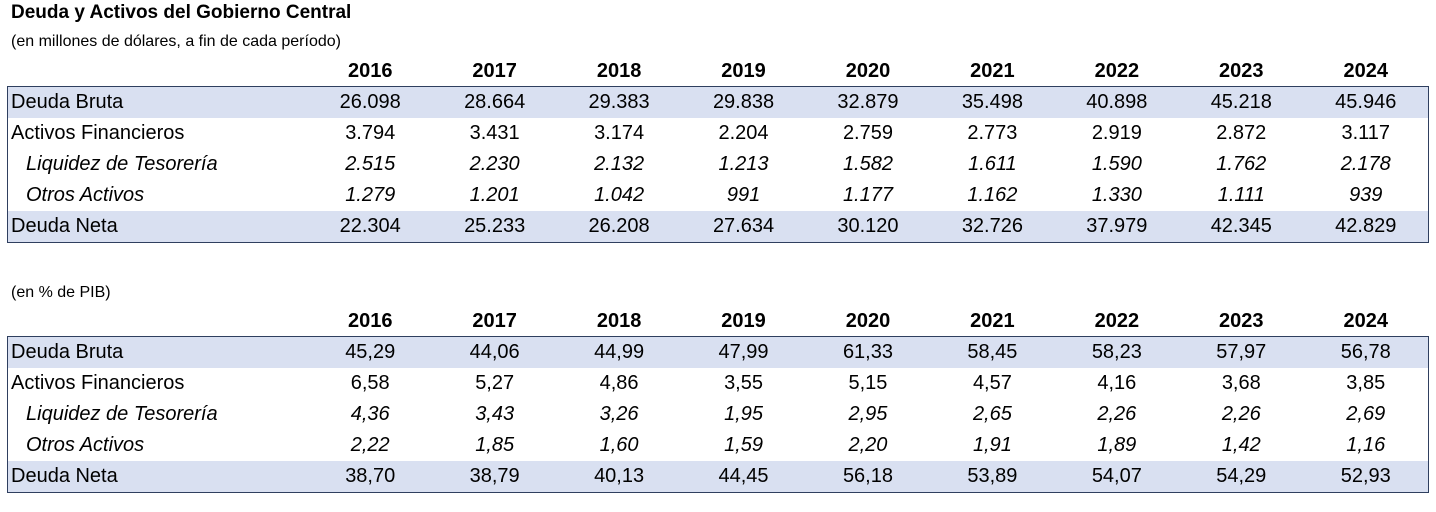 The image size is (1436, 512). What do you see at coordinates (868, 383) in the screenshot?
I see `value-cell: 5,15` at bounding box center [868, 383].